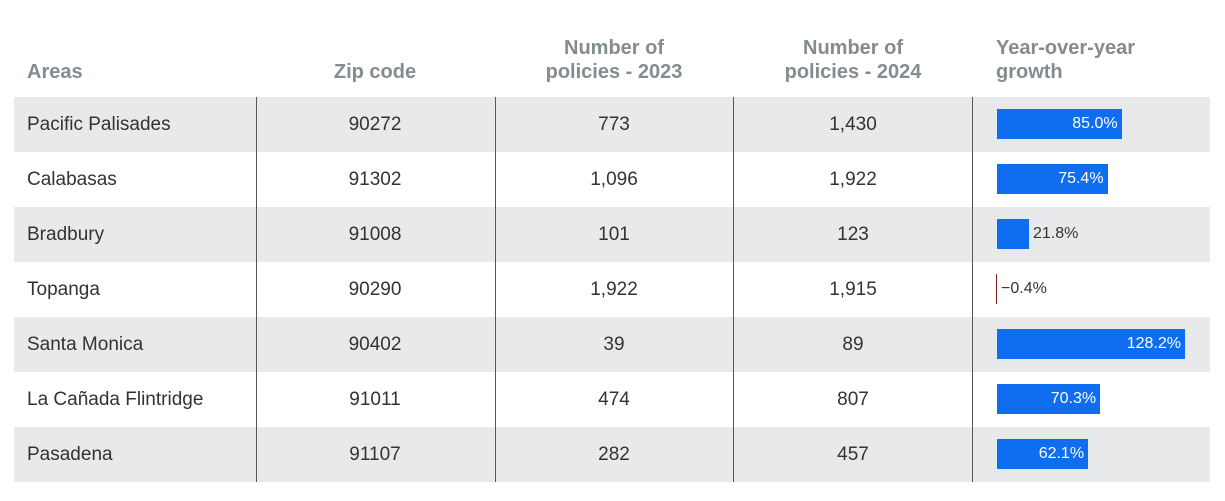 This screenshot has width=1225, height=501. What do you see at coordinates (375, 124) in the screenshot?
I see `number-cell: 90272` at bounding box center [375, 124].